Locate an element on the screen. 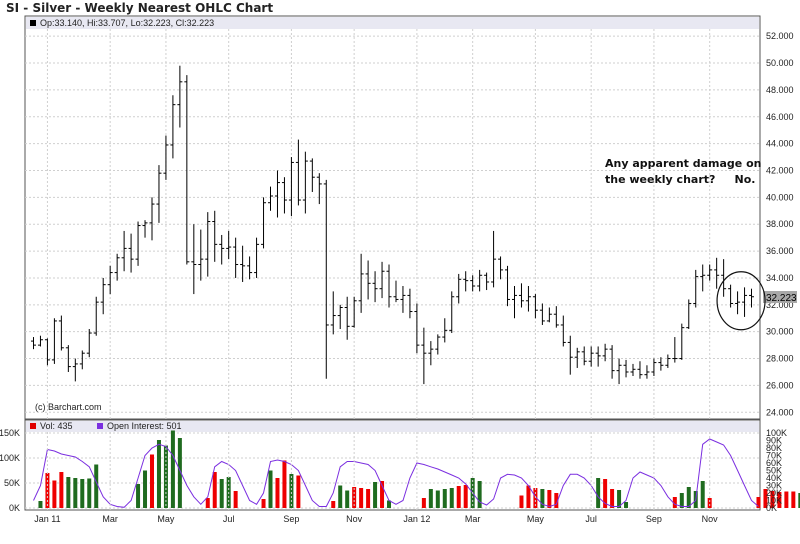 The image size is (800, 544). x-tick-label: May is located at coordinates (536, 519).